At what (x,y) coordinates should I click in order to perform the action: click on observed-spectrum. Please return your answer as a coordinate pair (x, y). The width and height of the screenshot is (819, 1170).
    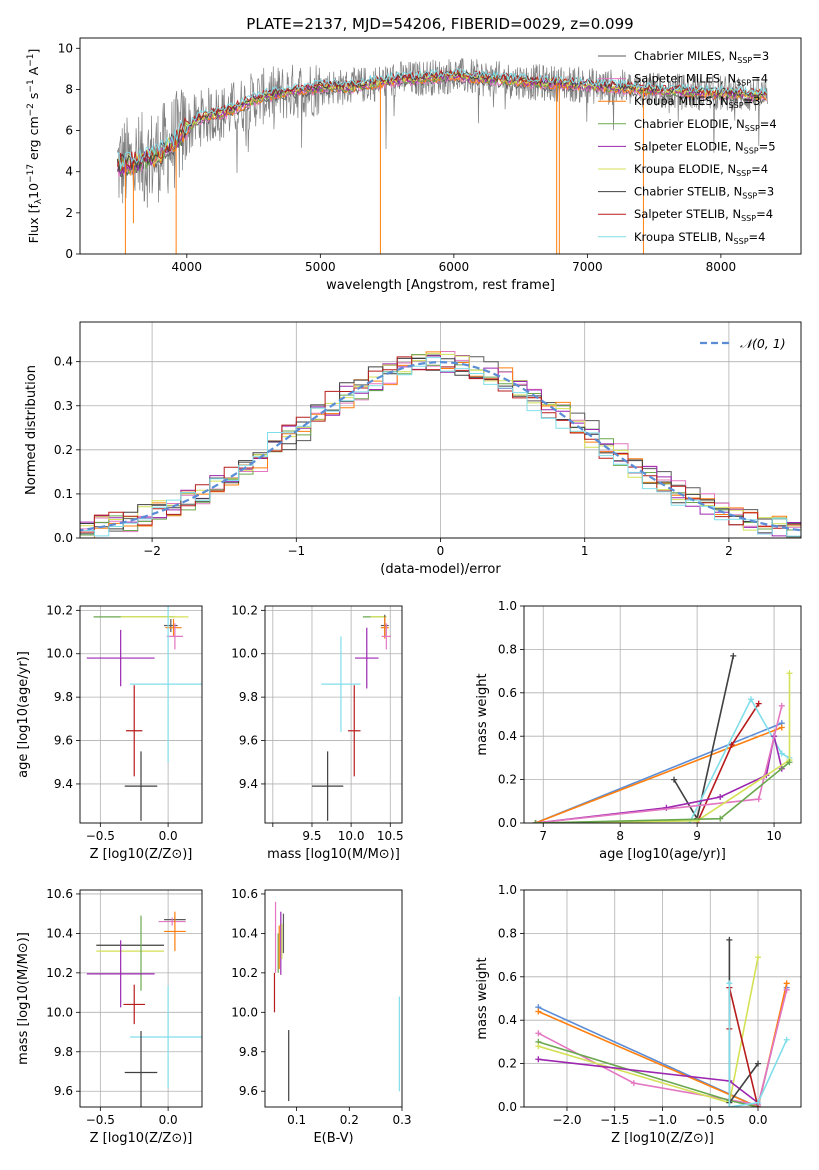
    Looking at the image, I should click on (442, 133).